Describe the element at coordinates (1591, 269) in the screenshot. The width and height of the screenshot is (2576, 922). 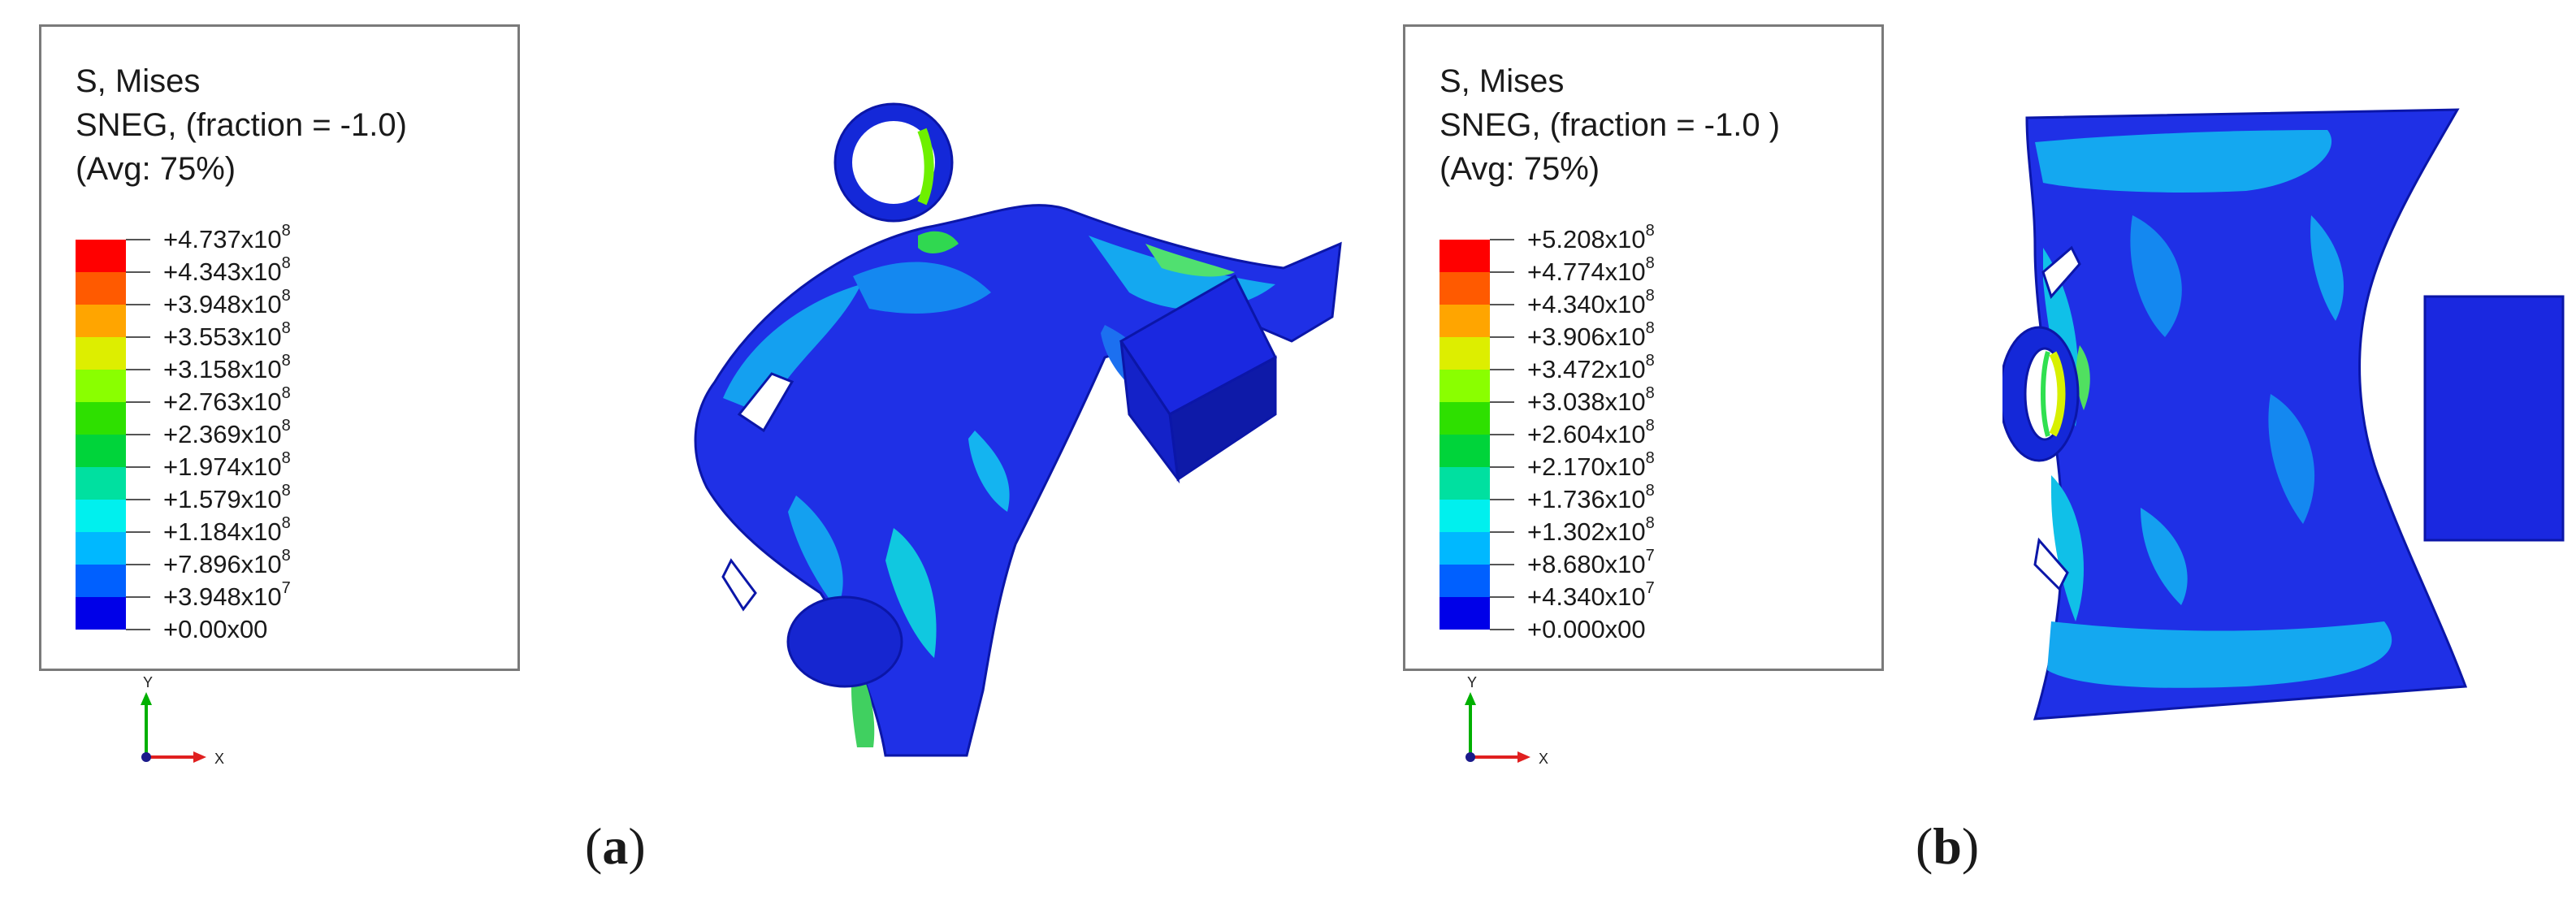
I see `color-scale-label: +4.774x108` at that location.